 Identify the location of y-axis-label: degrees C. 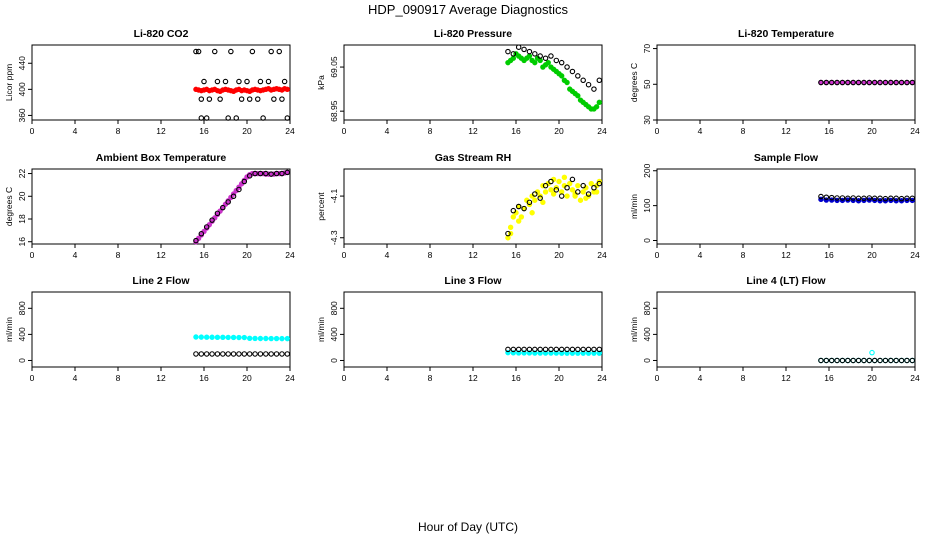
(9, 206).